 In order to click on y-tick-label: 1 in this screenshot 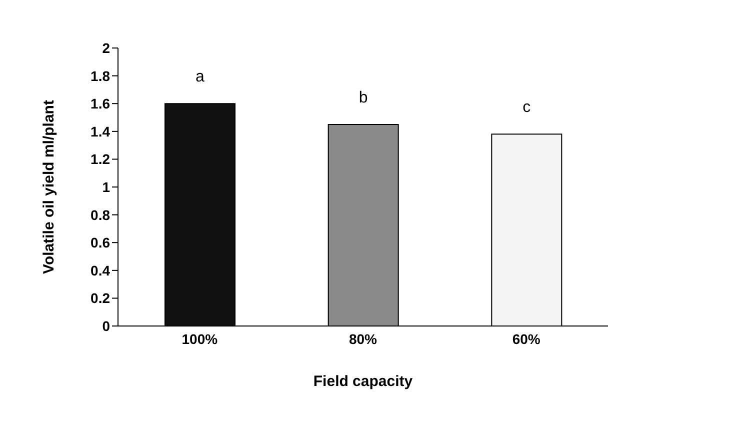, I will do `click(106, 186)`.